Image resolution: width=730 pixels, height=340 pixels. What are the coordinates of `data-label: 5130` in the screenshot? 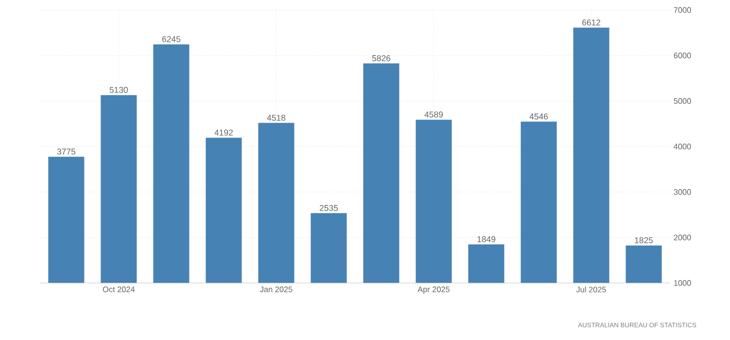 It's located at (119, 89).